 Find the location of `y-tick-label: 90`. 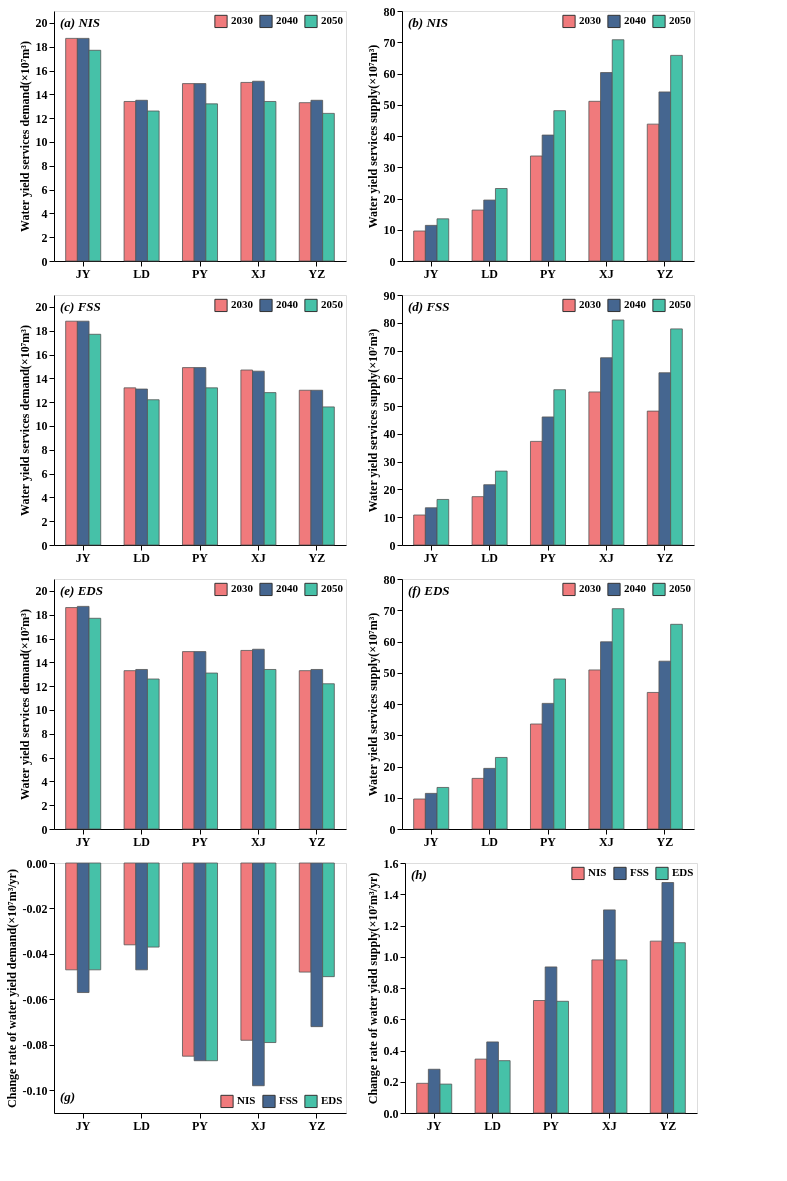

y-tick-label: 90 is located at coordinates (389, 295).